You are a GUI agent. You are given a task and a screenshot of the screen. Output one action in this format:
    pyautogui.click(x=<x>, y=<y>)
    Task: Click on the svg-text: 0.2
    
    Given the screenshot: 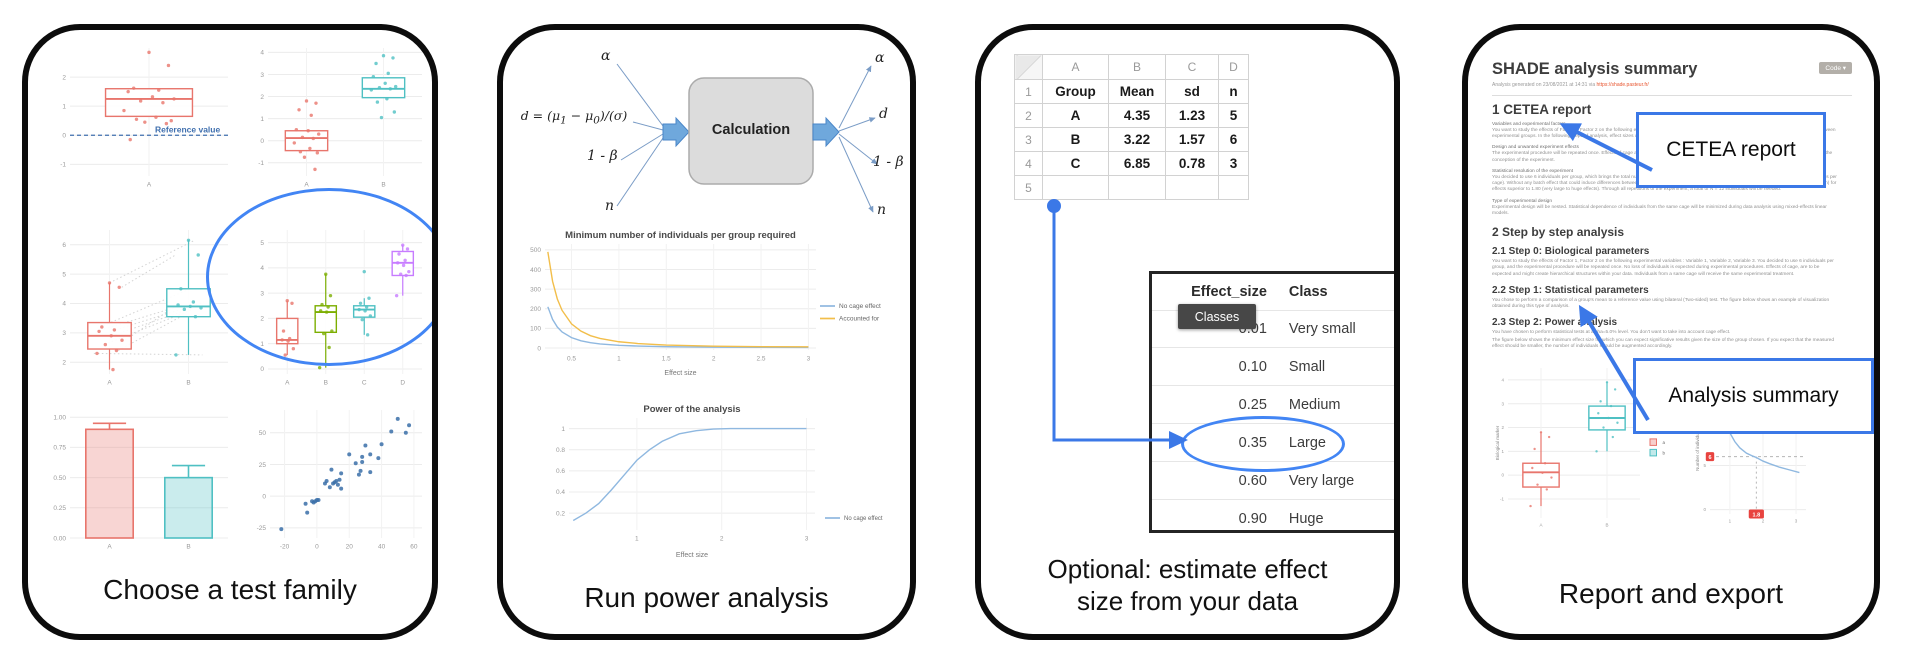 What is the action you would take?
    pyautogui.click(x=560, y=513)
    